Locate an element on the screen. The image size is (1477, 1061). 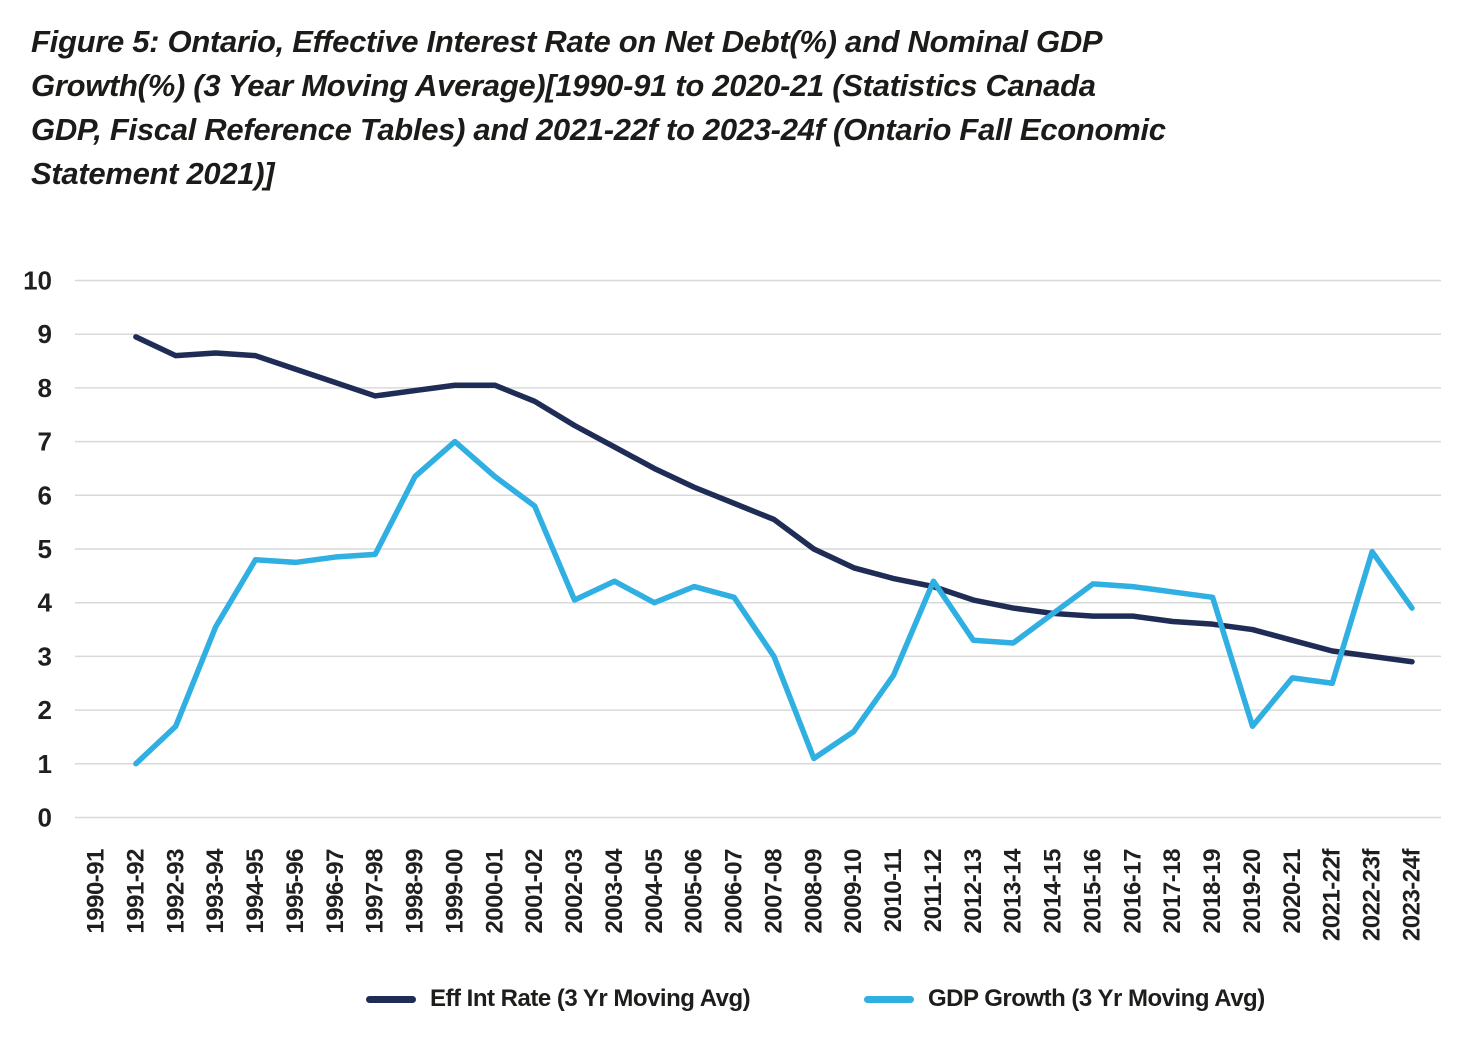
x-axis-label-2003-04: 2003-04 is located at coordinates (614, 891).